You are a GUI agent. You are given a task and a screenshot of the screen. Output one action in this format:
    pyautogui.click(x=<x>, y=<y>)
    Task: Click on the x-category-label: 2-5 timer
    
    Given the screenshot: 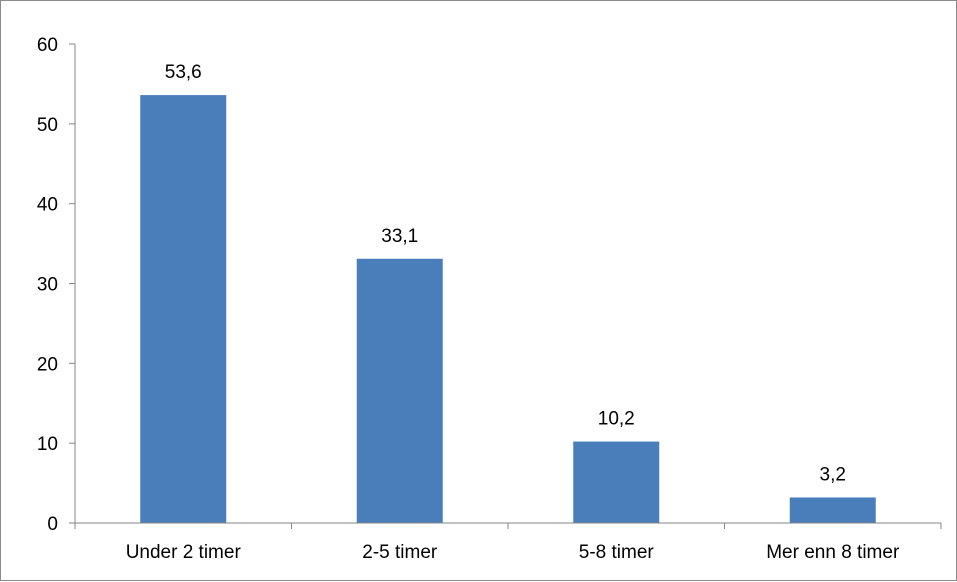 What is the action you would take?
    pyautogui.click(x=400, y=552)
    